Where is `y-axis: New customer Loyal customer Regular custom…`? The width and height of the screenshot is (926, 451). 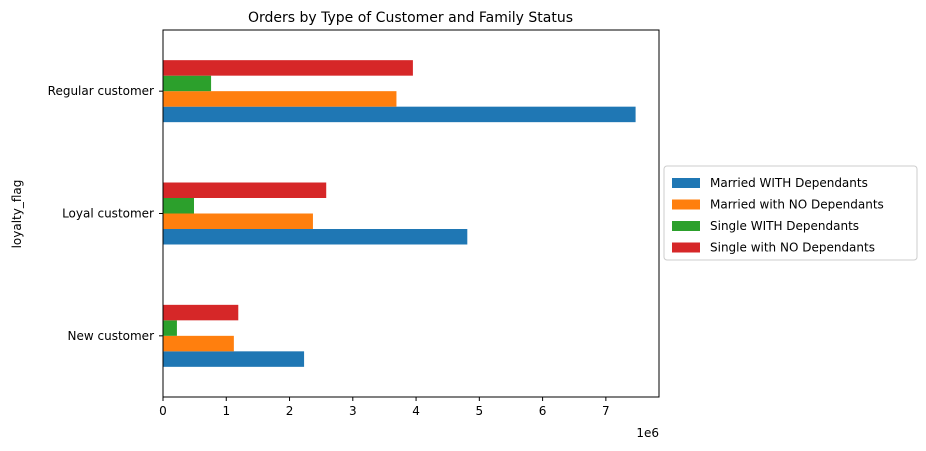
y-axis: New customer Loyal customer Regular custom… is located at coordinates (105, 213).